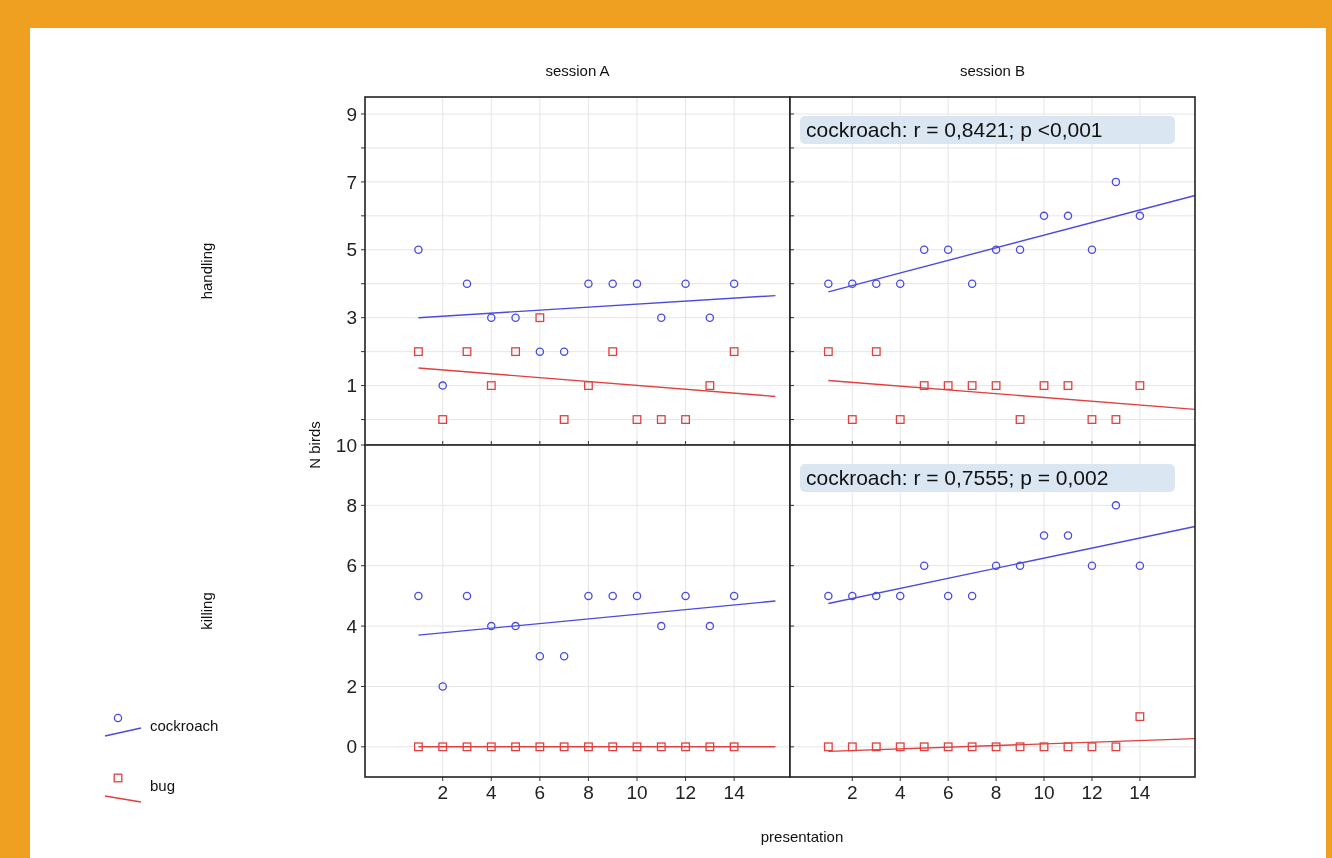  Describe the element at coordinates (351, 182) in the screenshot. I see `y-tick-label: 7` at that location.